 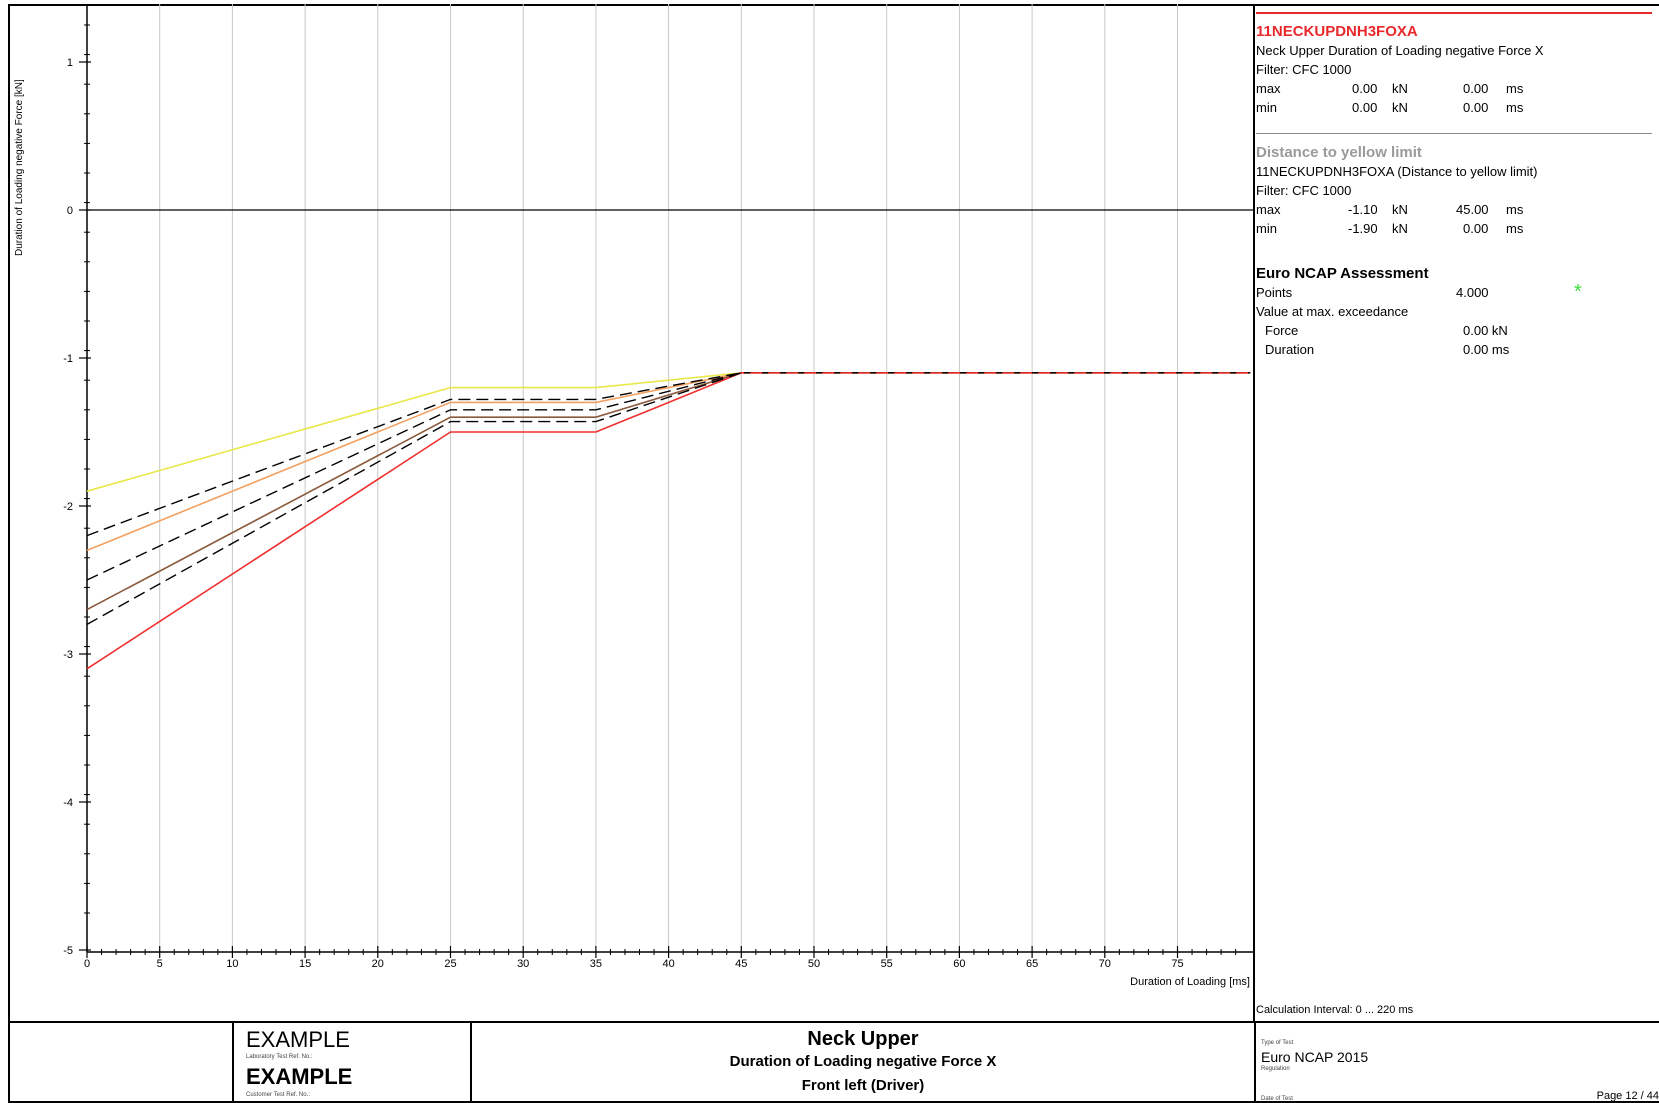 What do you see at coordinates (1339, 152) in the screenshot?
I see `limit-title: Distance to yellow limit` at bounding box center [1339, 152].